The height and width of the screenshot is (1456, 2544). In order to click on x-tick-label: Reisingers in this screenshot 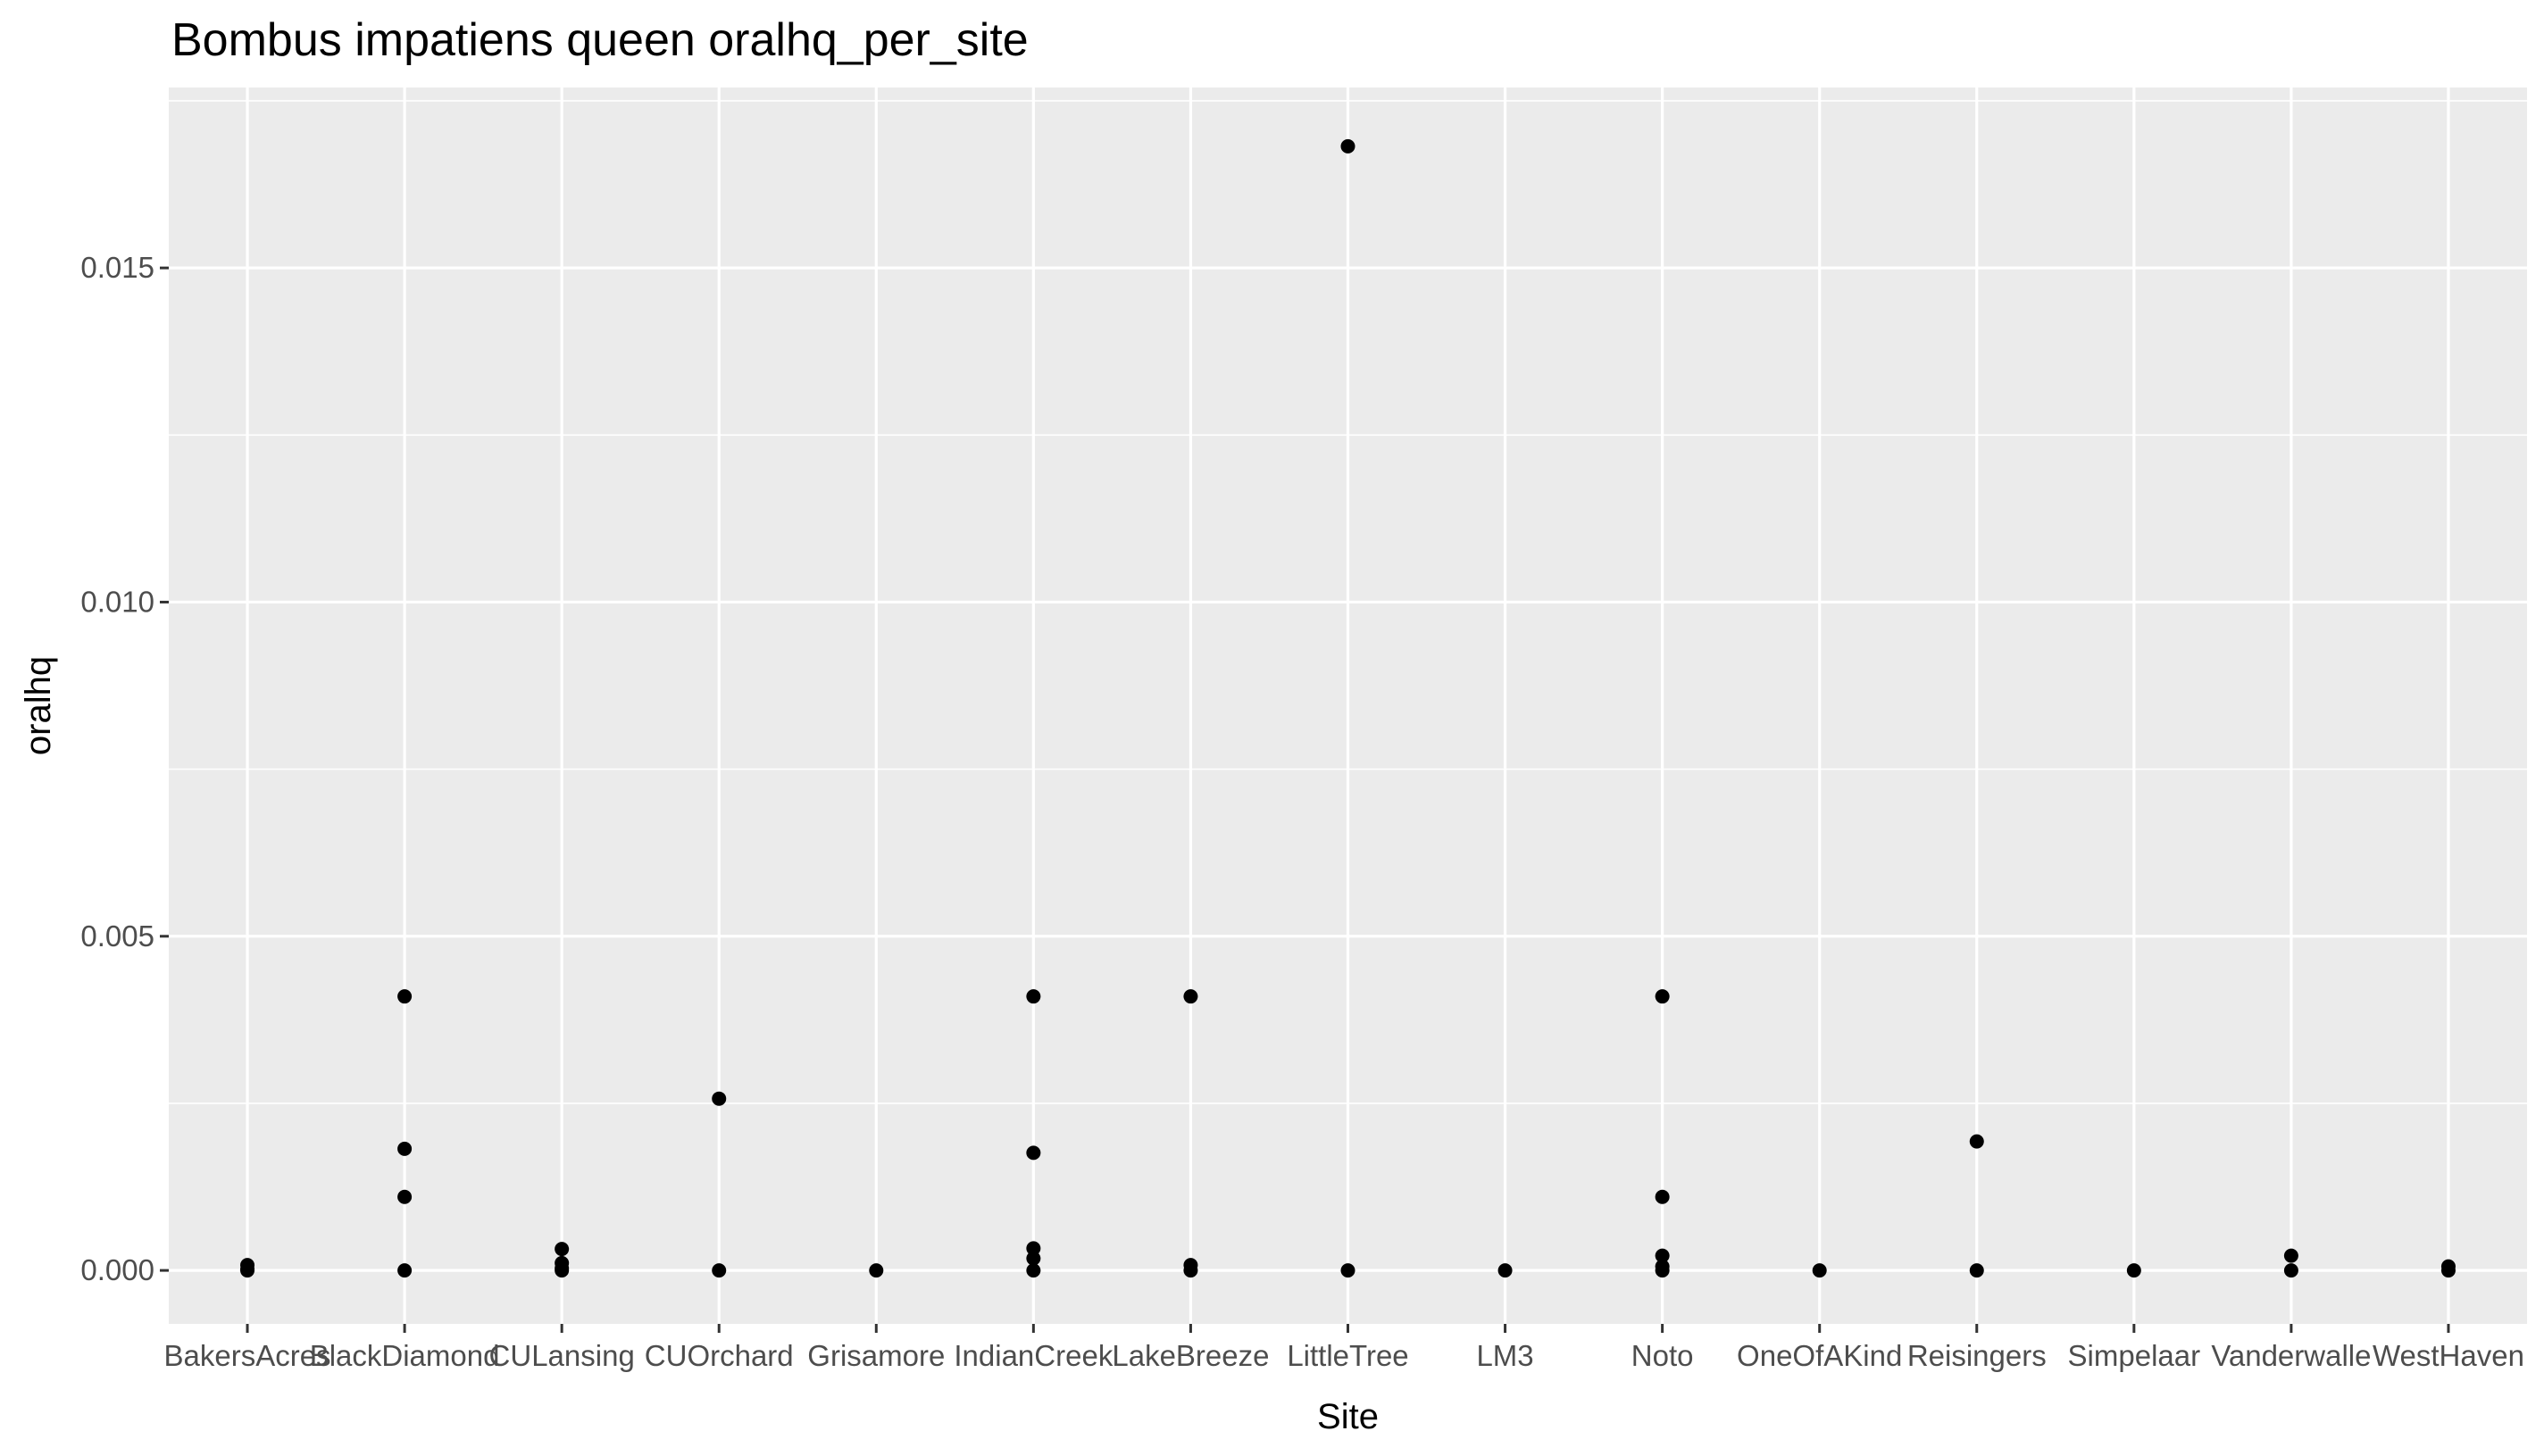, I will do `click(1977, 1355)`.